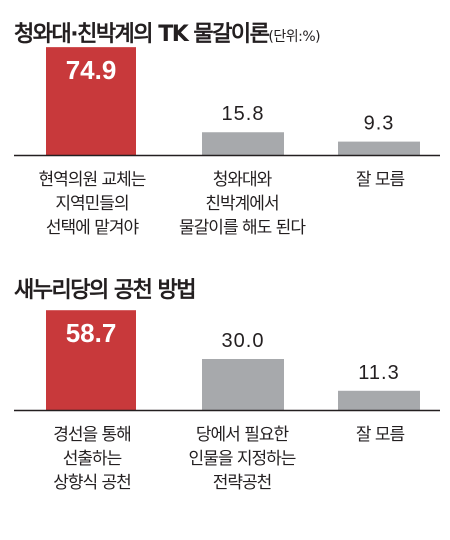 This screenshot has height=540, width=450. Describe the element at coordinates (243, 341) in the screenshot. I see `chart2-value-label-2: 30.0` at that location.